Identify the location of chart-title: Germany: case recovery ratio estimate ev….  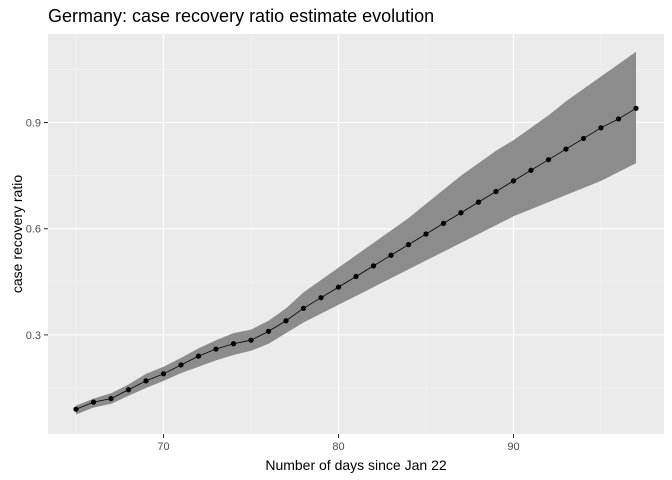
(241, 16).